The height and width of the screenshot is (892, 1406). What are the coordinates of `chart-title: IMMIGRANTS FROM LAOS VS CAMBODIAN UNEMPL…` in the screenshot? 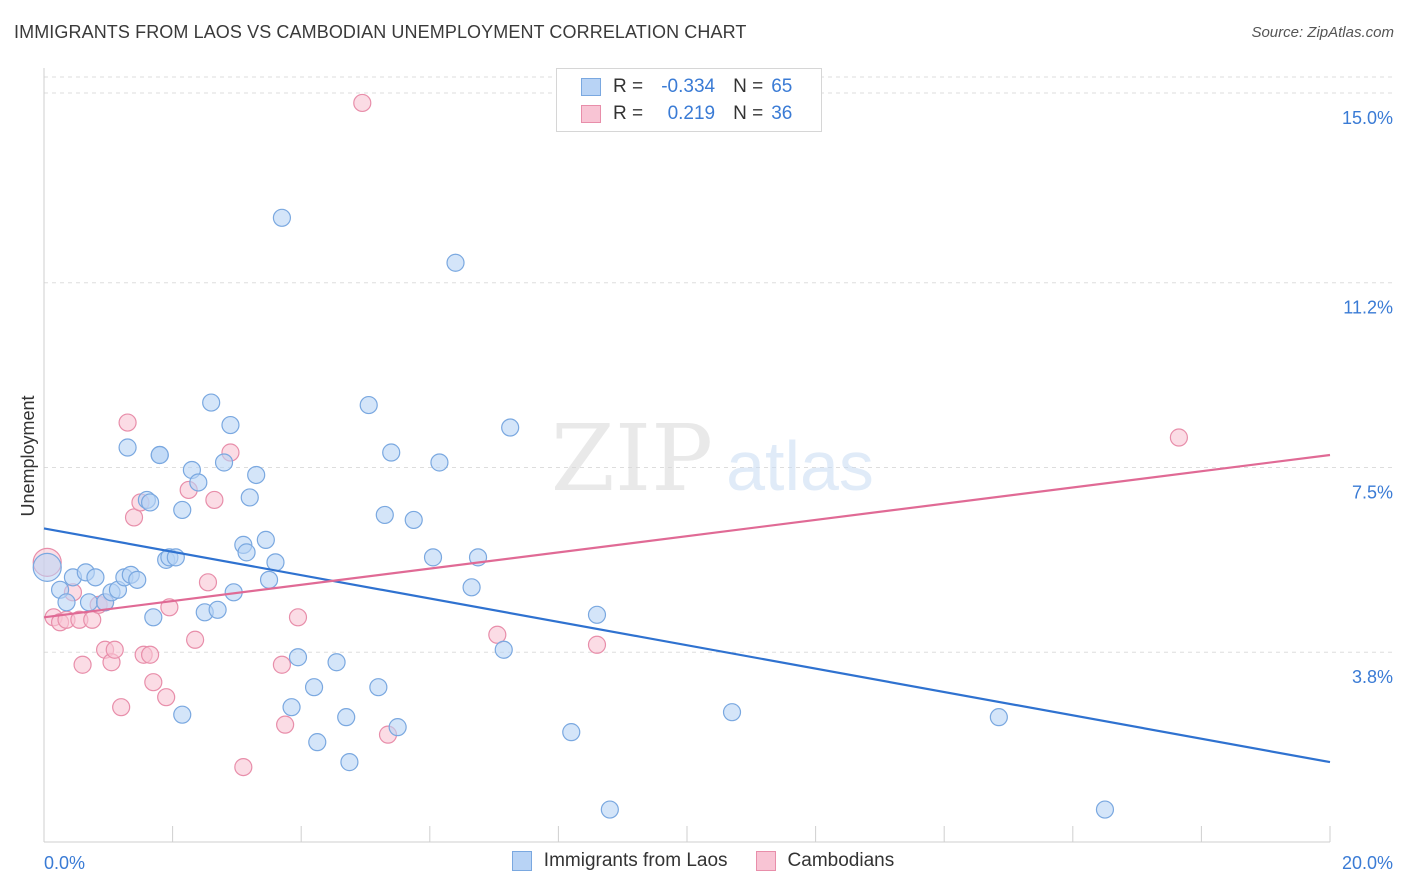 It's located at (380, 32).